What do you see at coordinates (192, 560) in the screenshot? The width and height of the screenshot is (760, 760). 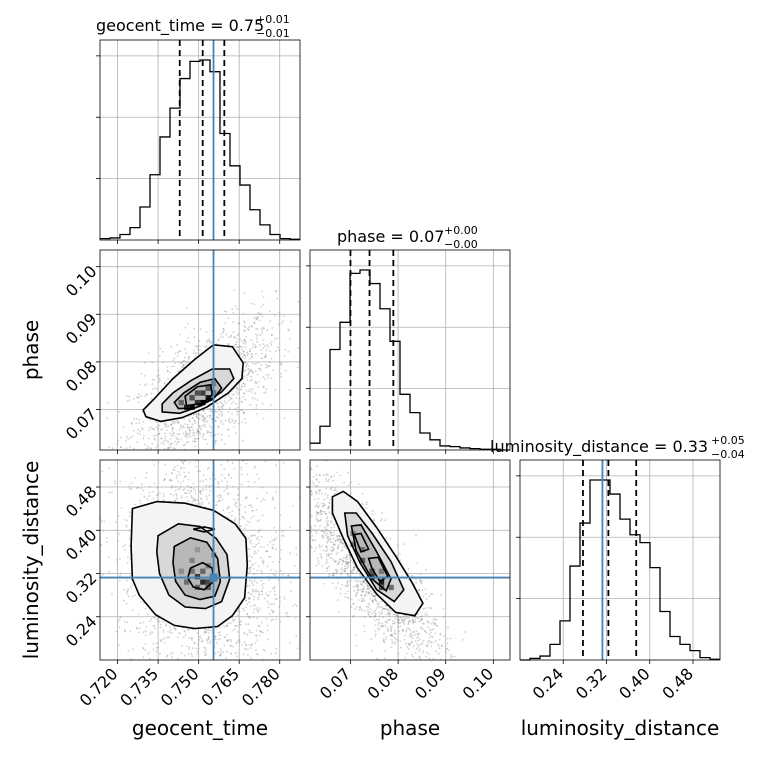 I see `density-cell` at bounding box center [192, 560].